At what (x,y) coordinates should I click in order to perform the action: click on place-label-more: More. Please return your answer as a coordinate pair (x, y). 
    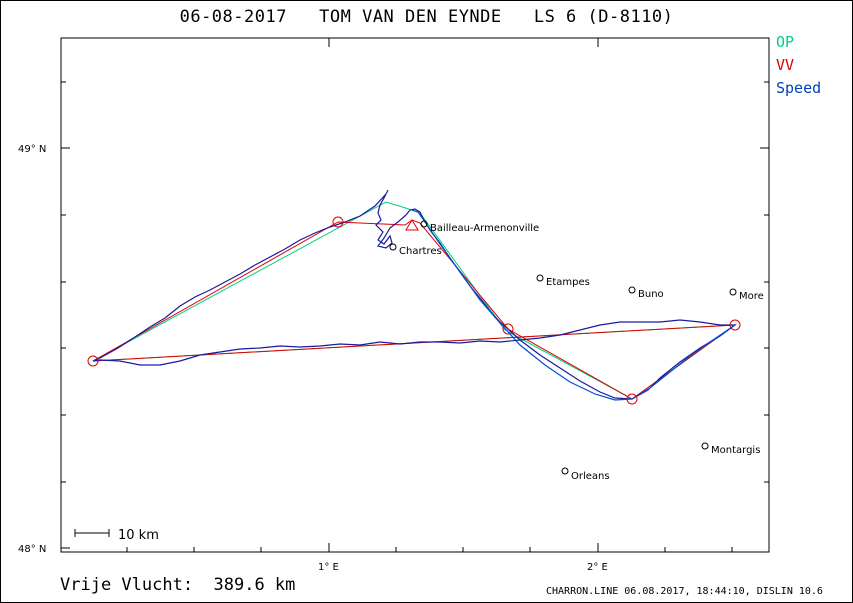
    Looking at the image, I should click on (751, 296).